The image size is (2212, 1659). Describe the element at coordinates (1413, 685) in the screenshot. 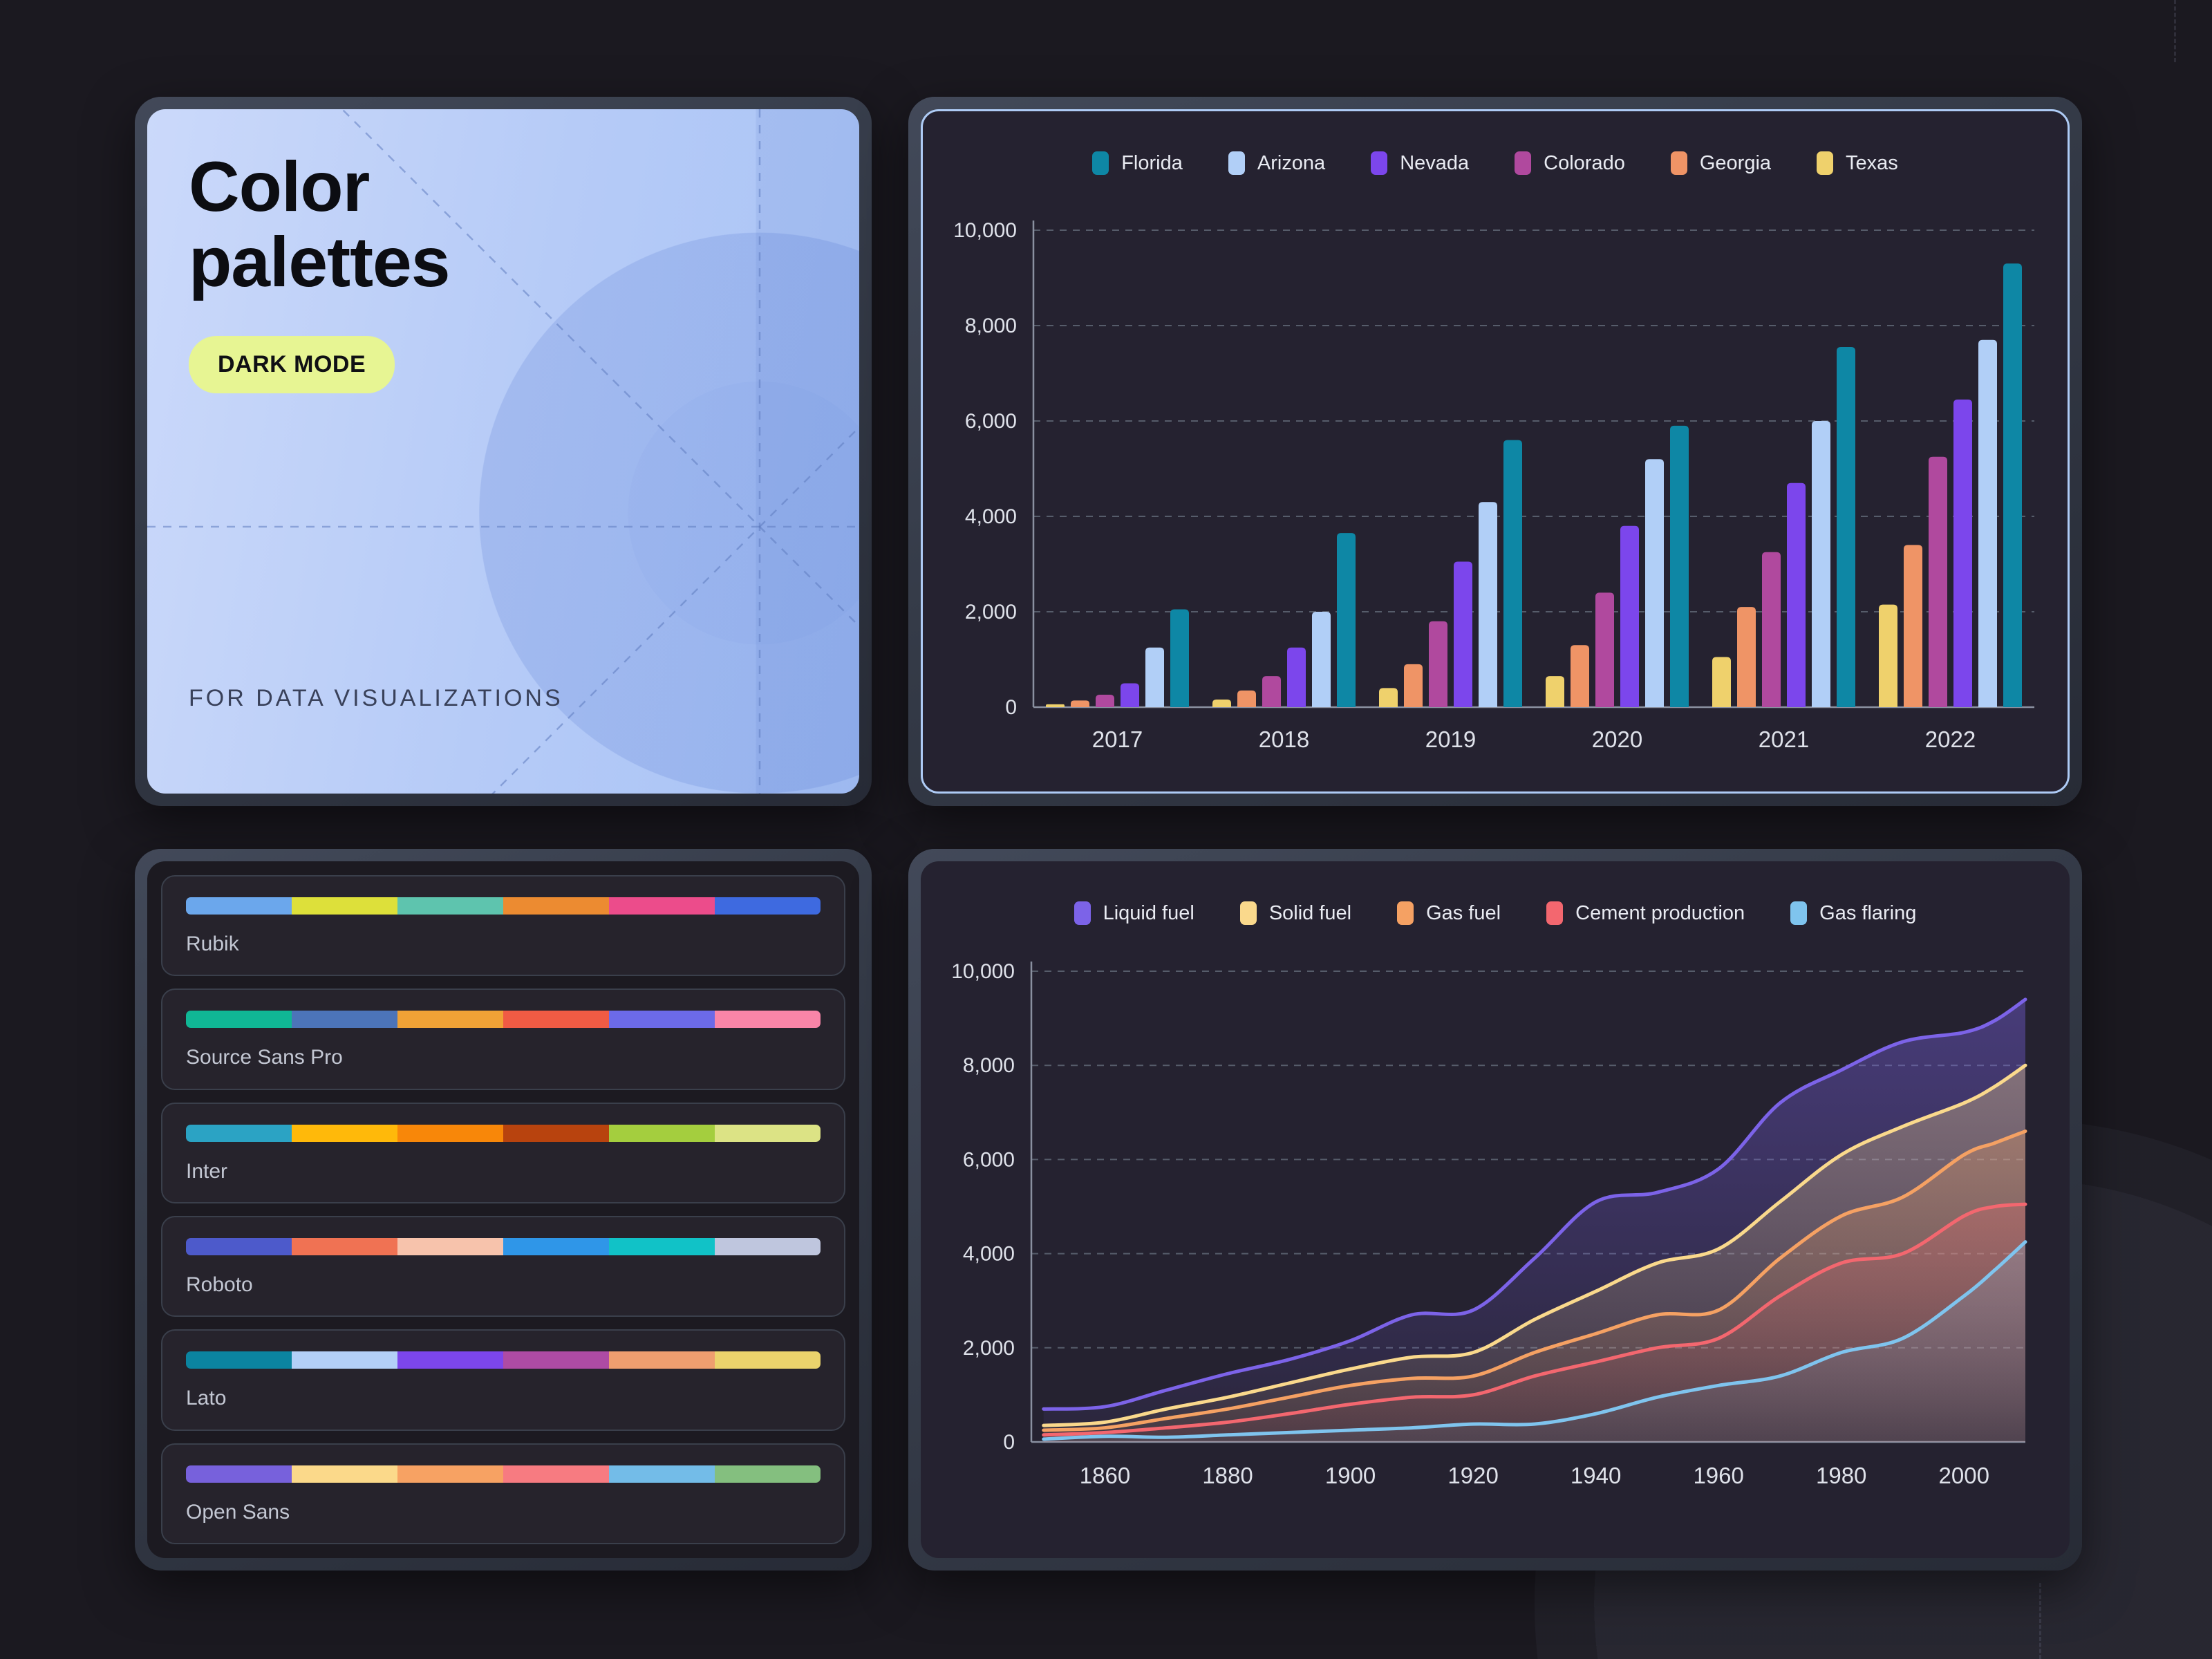

I see `bar-georgia-2019` at that location.